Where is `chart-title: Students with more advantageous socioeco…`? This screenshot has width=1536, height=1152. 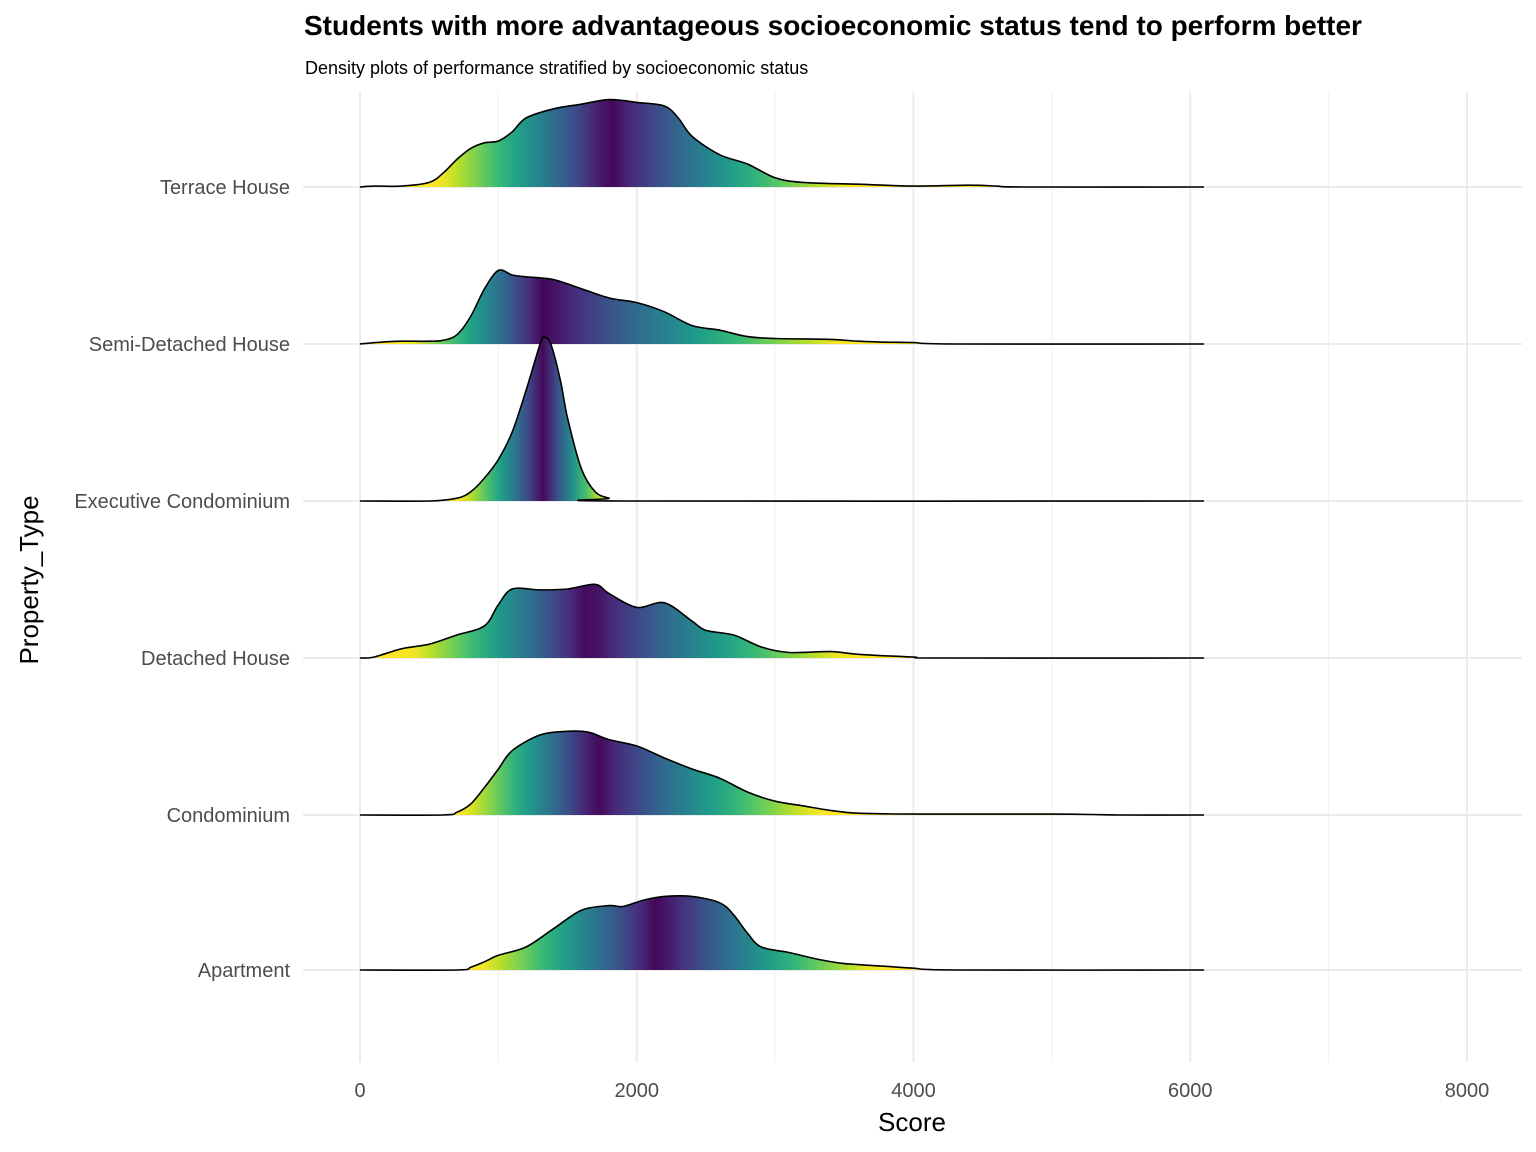 chart-title: Students with more advantageous socioeco… is located at coordinates (833, 25).